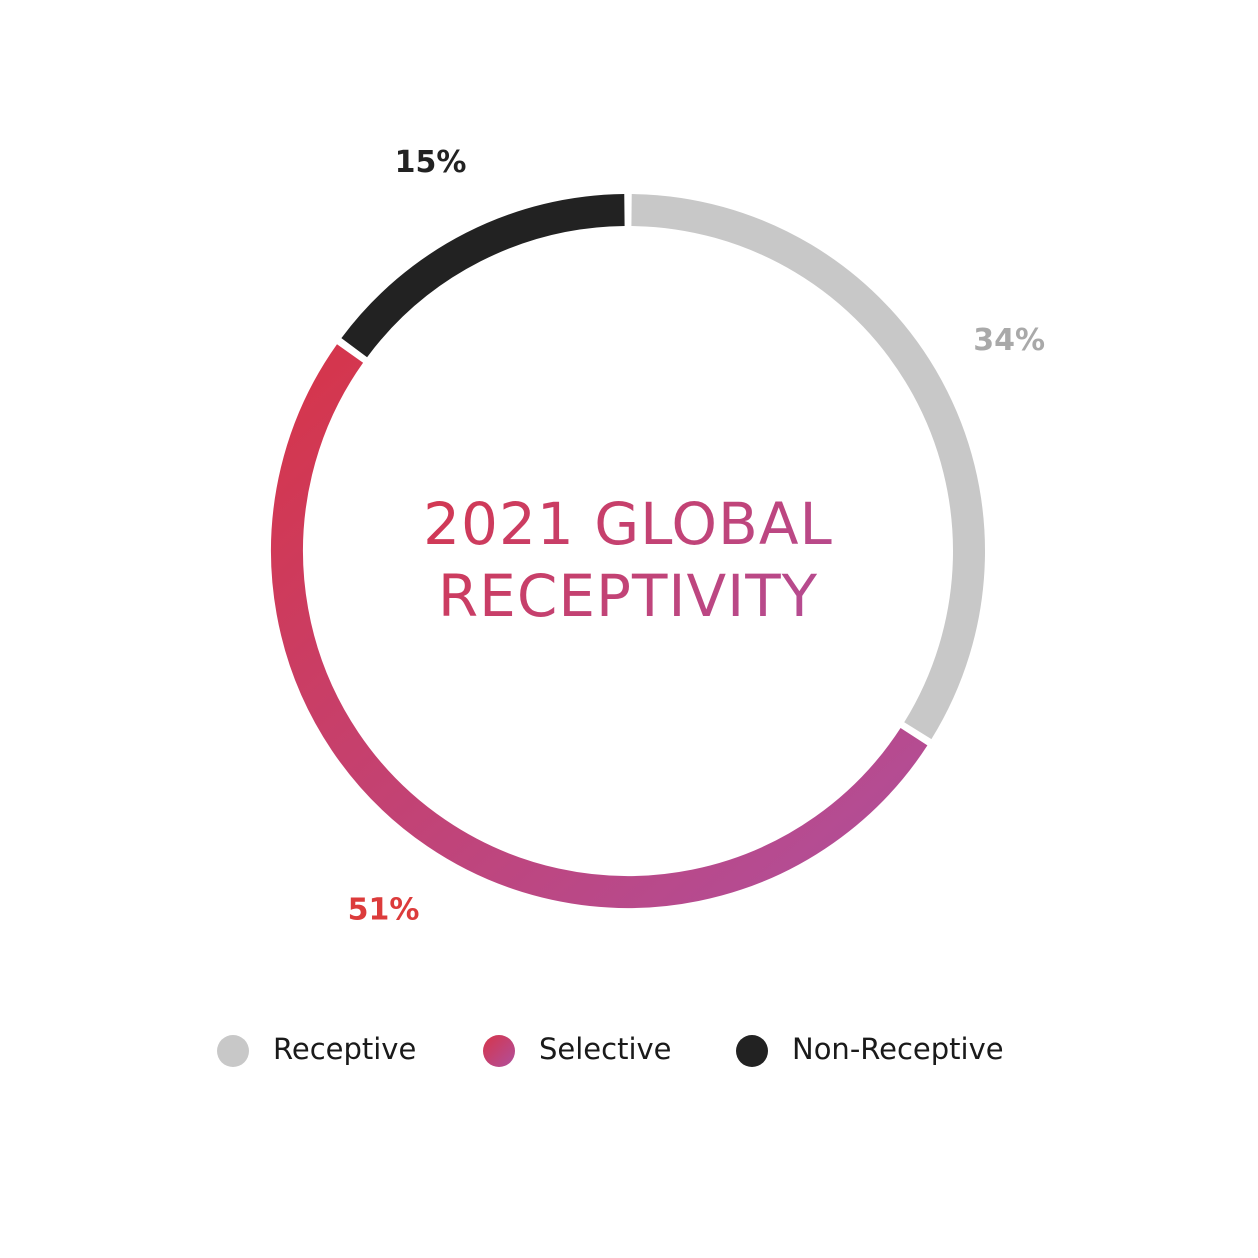 The image size is (1258, 1258). Describe the element at coordinates (431, 162) in the screenshot. I see `value-label: 15%` at that location.